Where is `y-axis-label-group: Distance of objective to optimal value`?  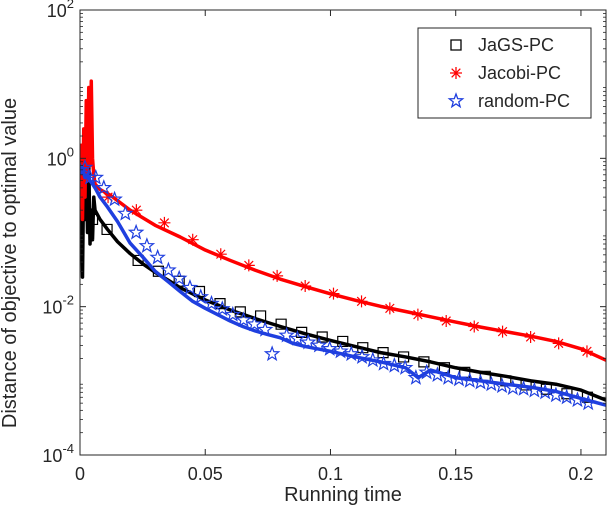
y-axis-label-group: Distance of objective to optimal value is located at coordinates (10, 263).